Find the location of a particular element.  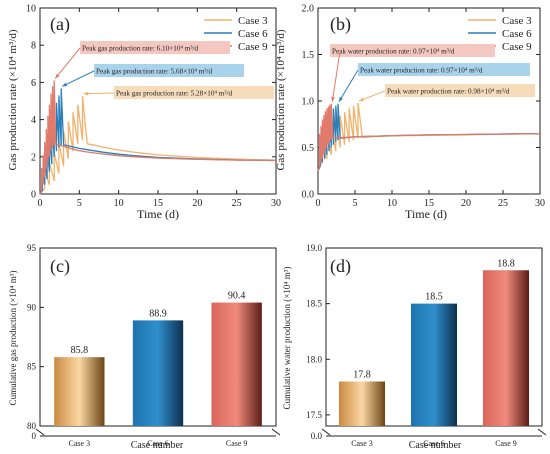

y-tick-label: 0.5 is located at coordinates (308, 148).